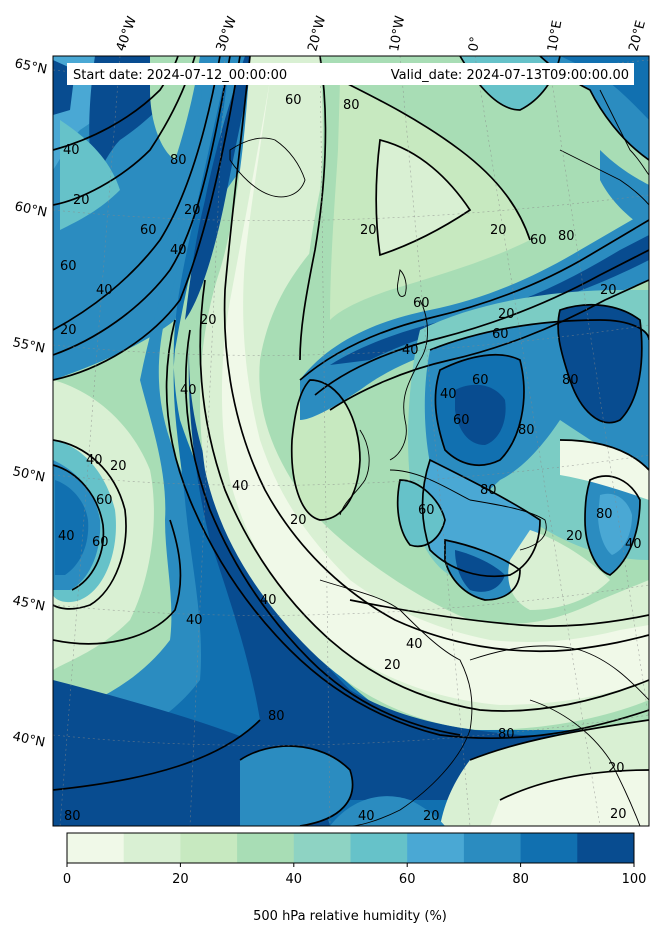  I want to click on colorbar-tick-label: 0, so click(67, 879).